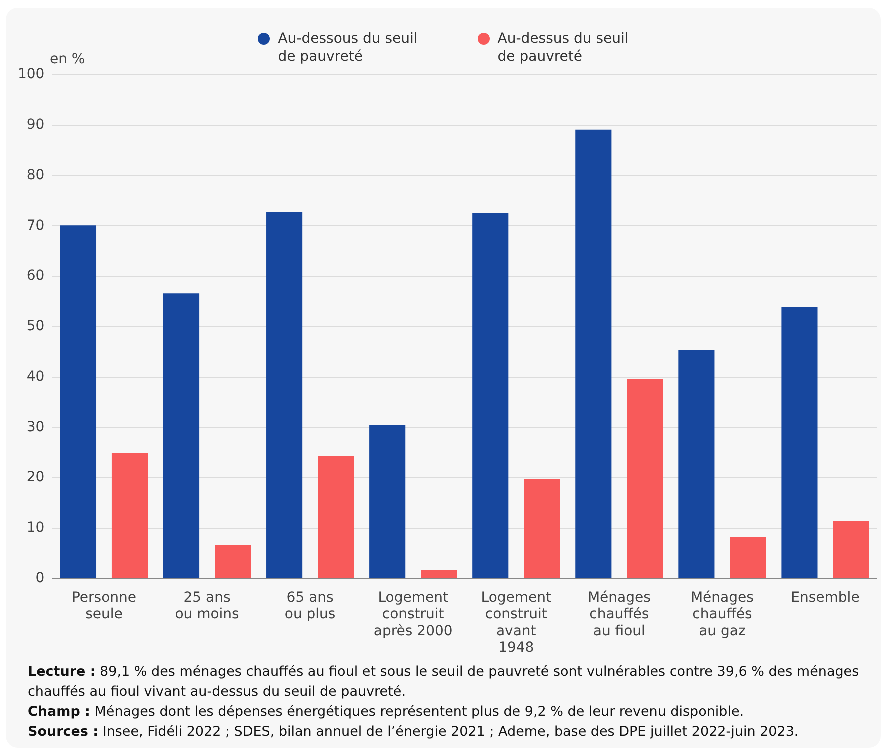 This screenshot has width=887, height=754. Describe the element at coordinates (35, 376) in the screenshot. I see `y-tick-label: 40` at that location.